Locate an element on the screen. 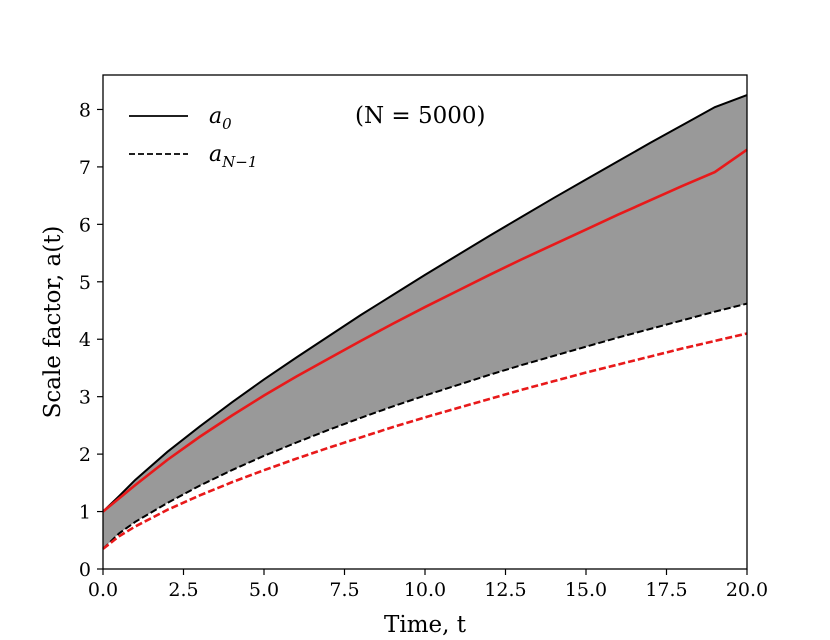 Image resolution: width=830 pixels, height=640 pixels. x-tick-label: 0.0 is located at coordinates (103, 590).